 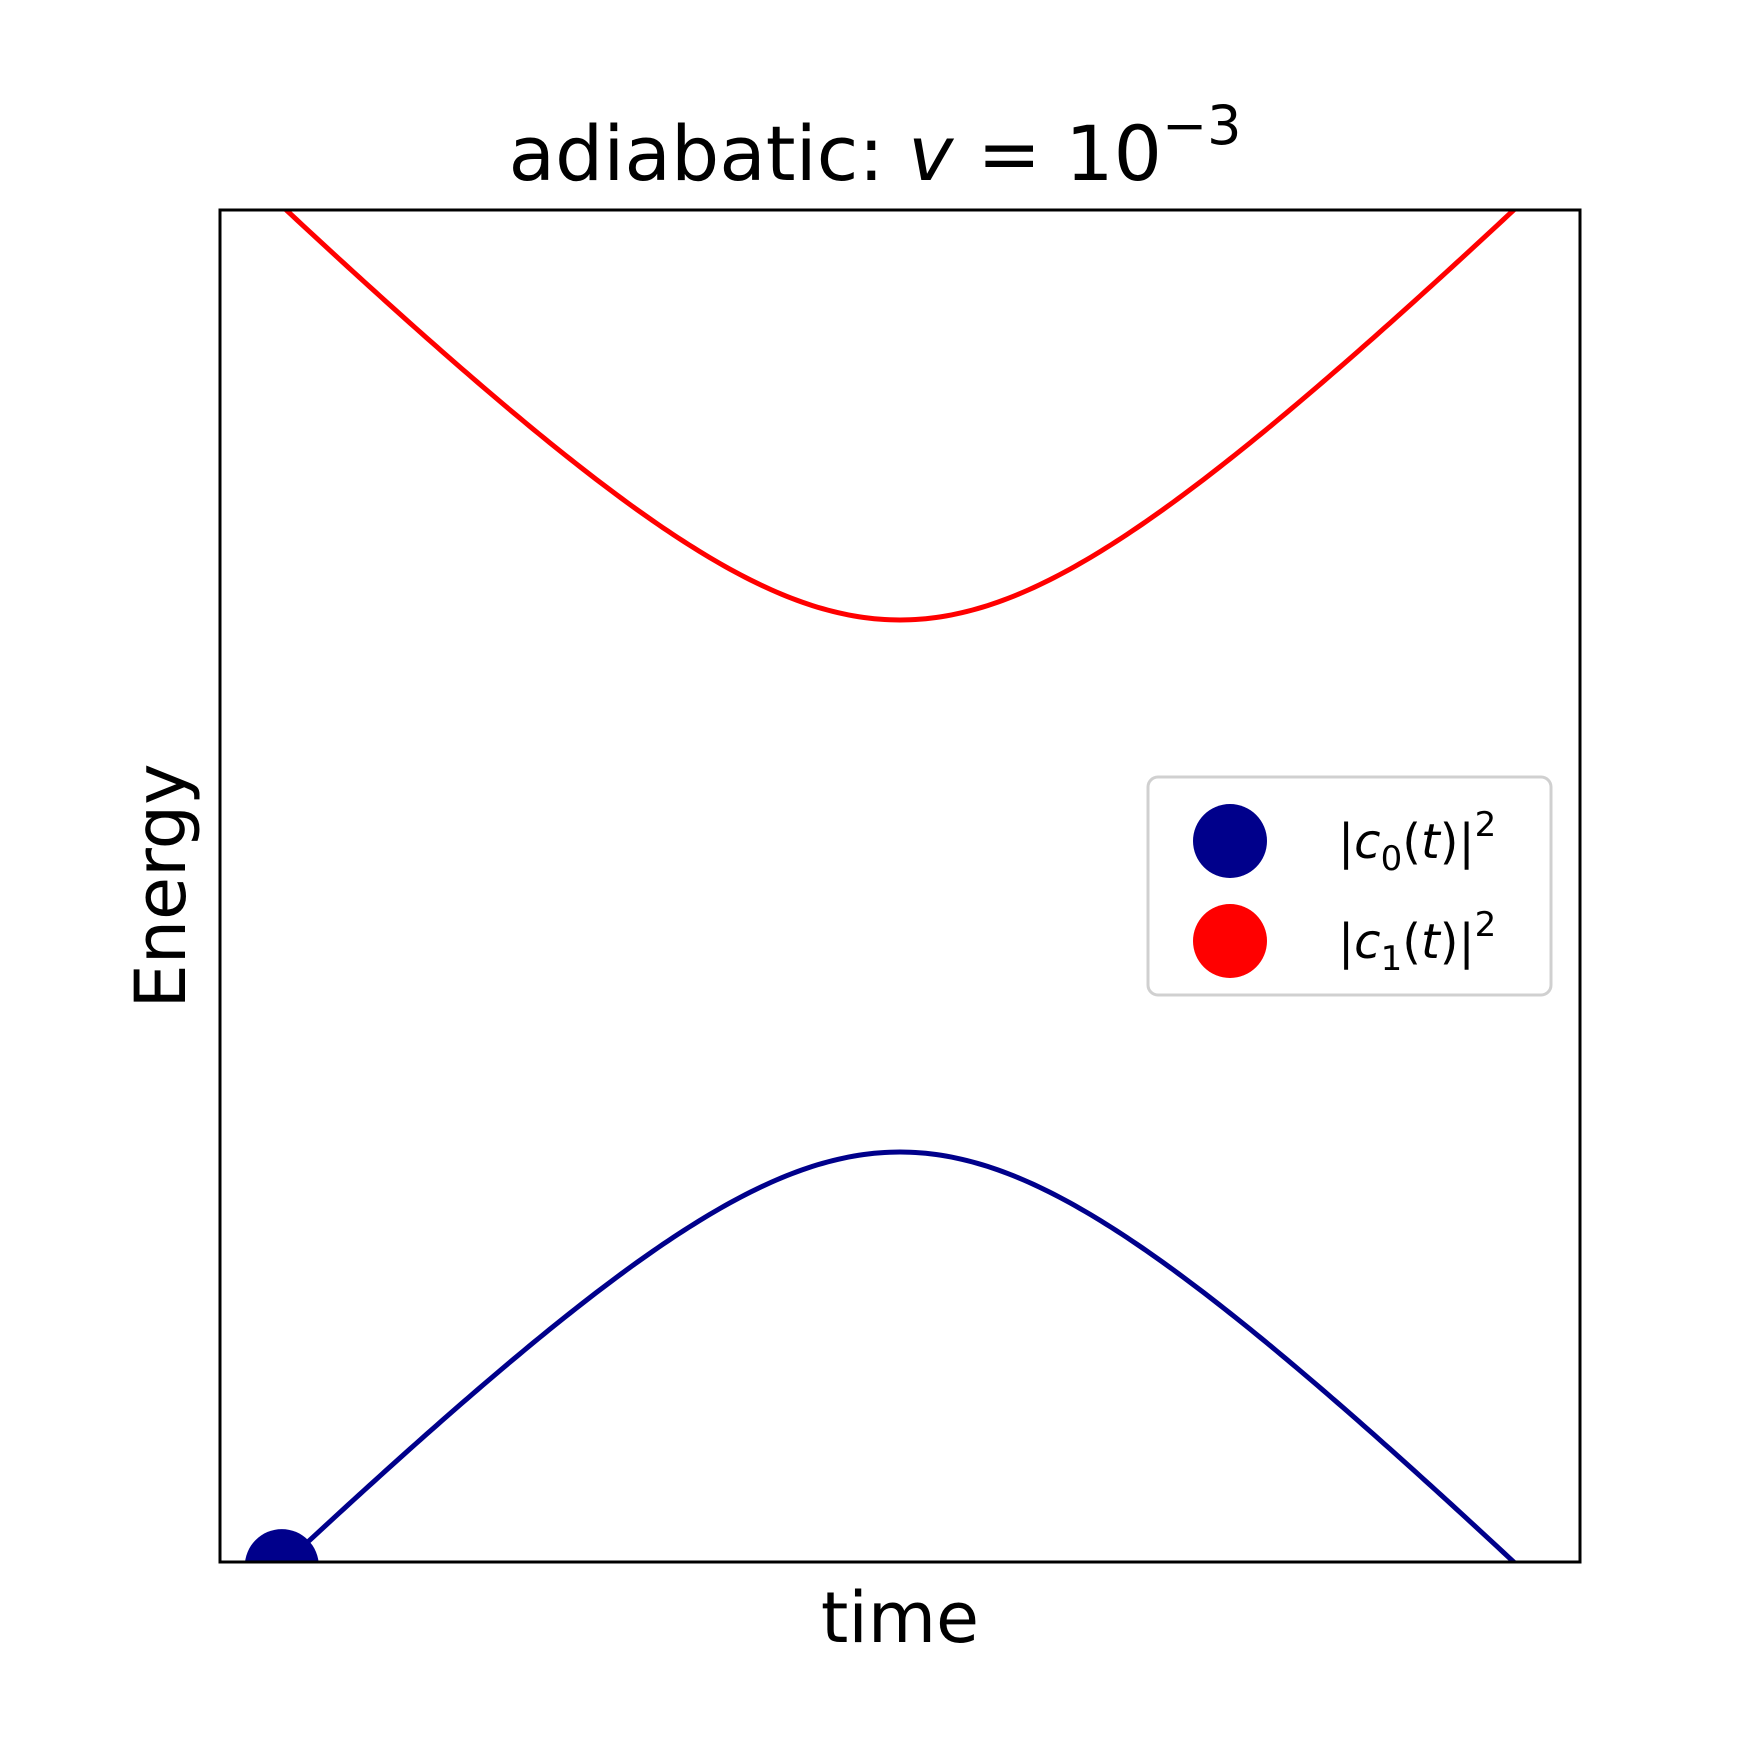 What do you see at coordinates (1230, 941) in the screenshot?
I see `legend-marker-c1` at bounding box center [1230, 941].